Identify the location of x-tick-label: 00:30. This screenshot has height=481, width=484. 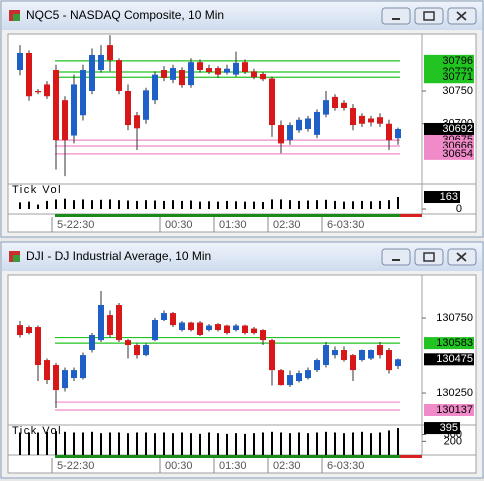
(179, 225).